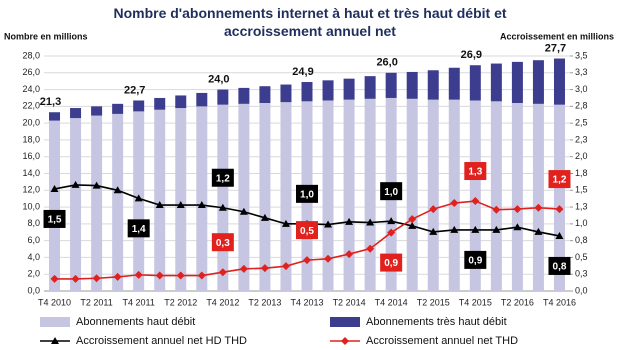 The width and height of the screenshot is (620, 350). Describe the element at coordinates (50, 102) in the screenshot. I see `total-label: 21,3` at that location.